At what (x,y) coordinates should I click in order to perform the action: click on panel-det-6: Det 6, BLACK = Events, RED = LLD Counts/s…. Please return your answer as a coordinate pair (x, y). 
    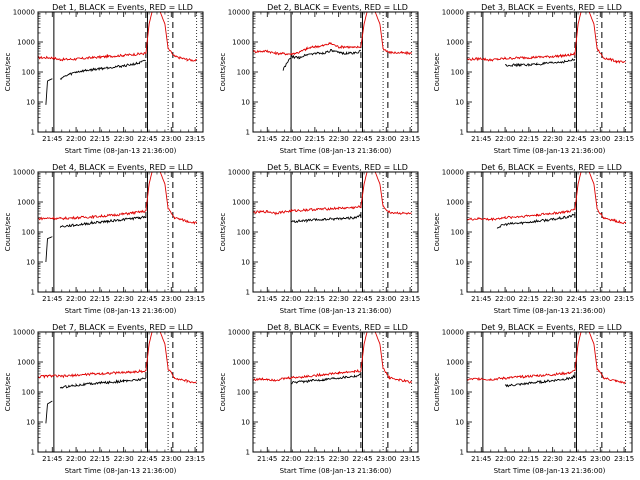
    Looking at the image, I should click on (533, 239).